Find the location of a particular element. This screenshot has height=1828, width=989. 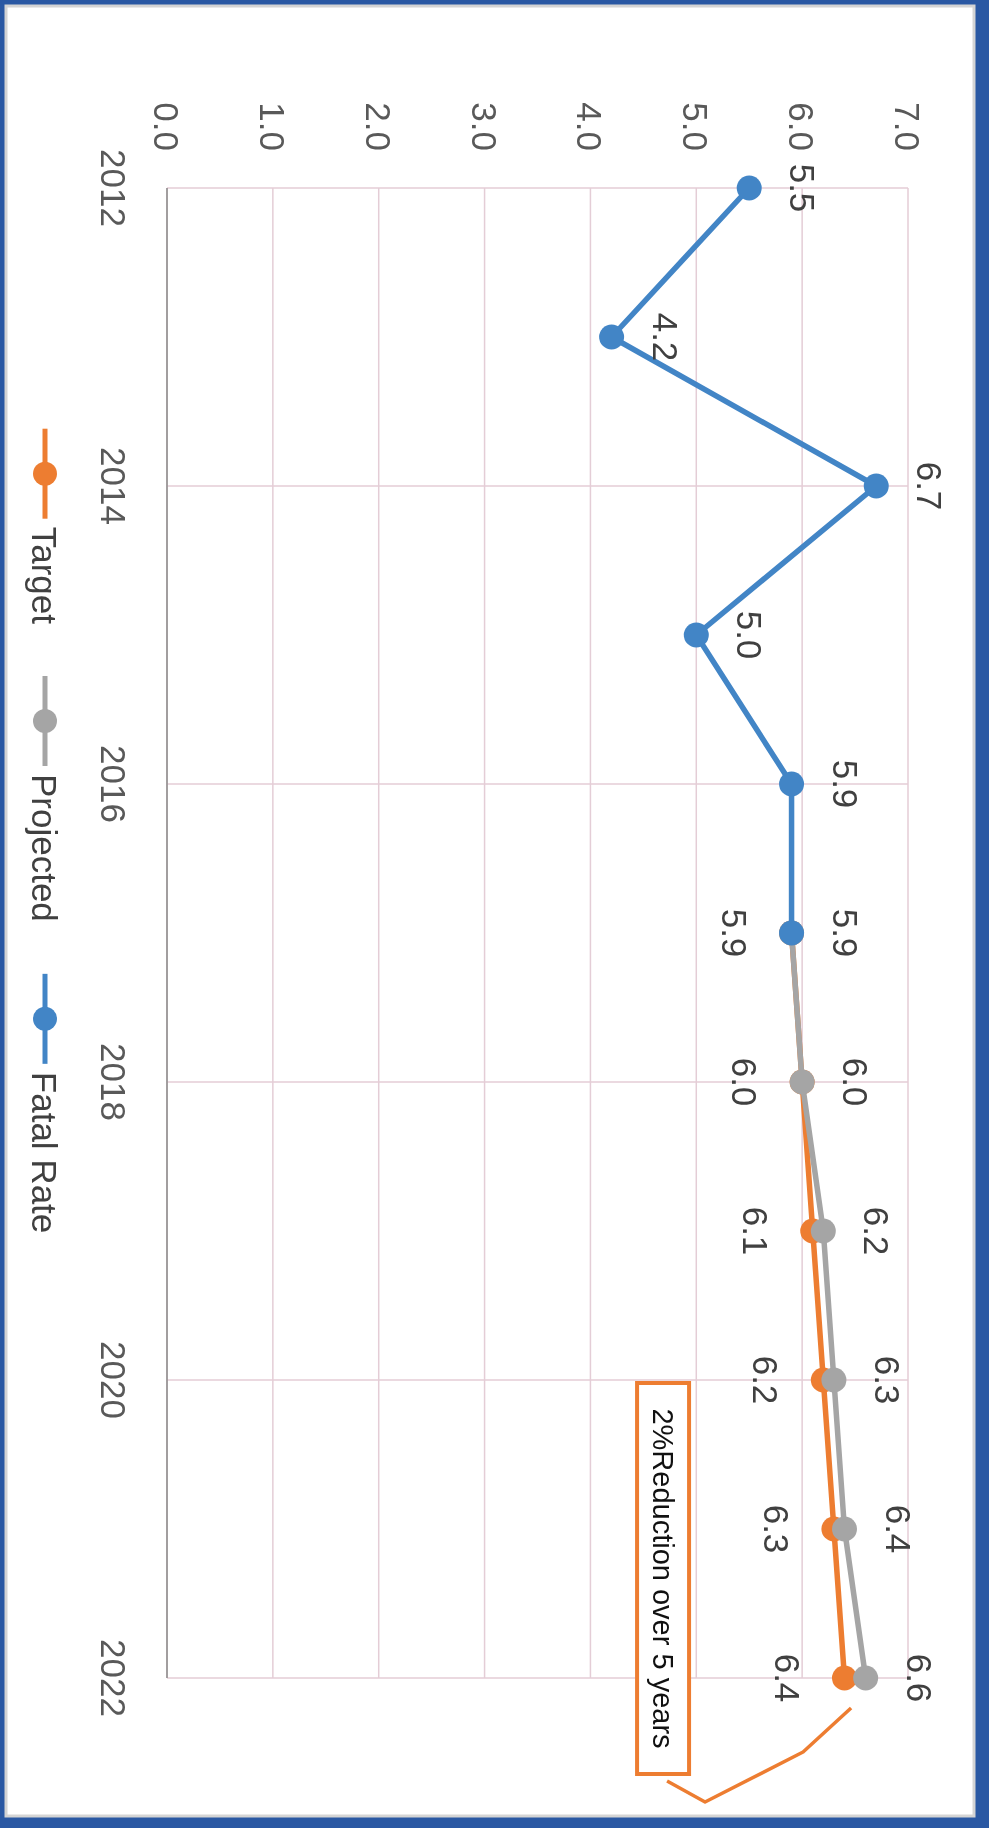

x-tick-label: 0.0 is located at coordinates (167, 126).